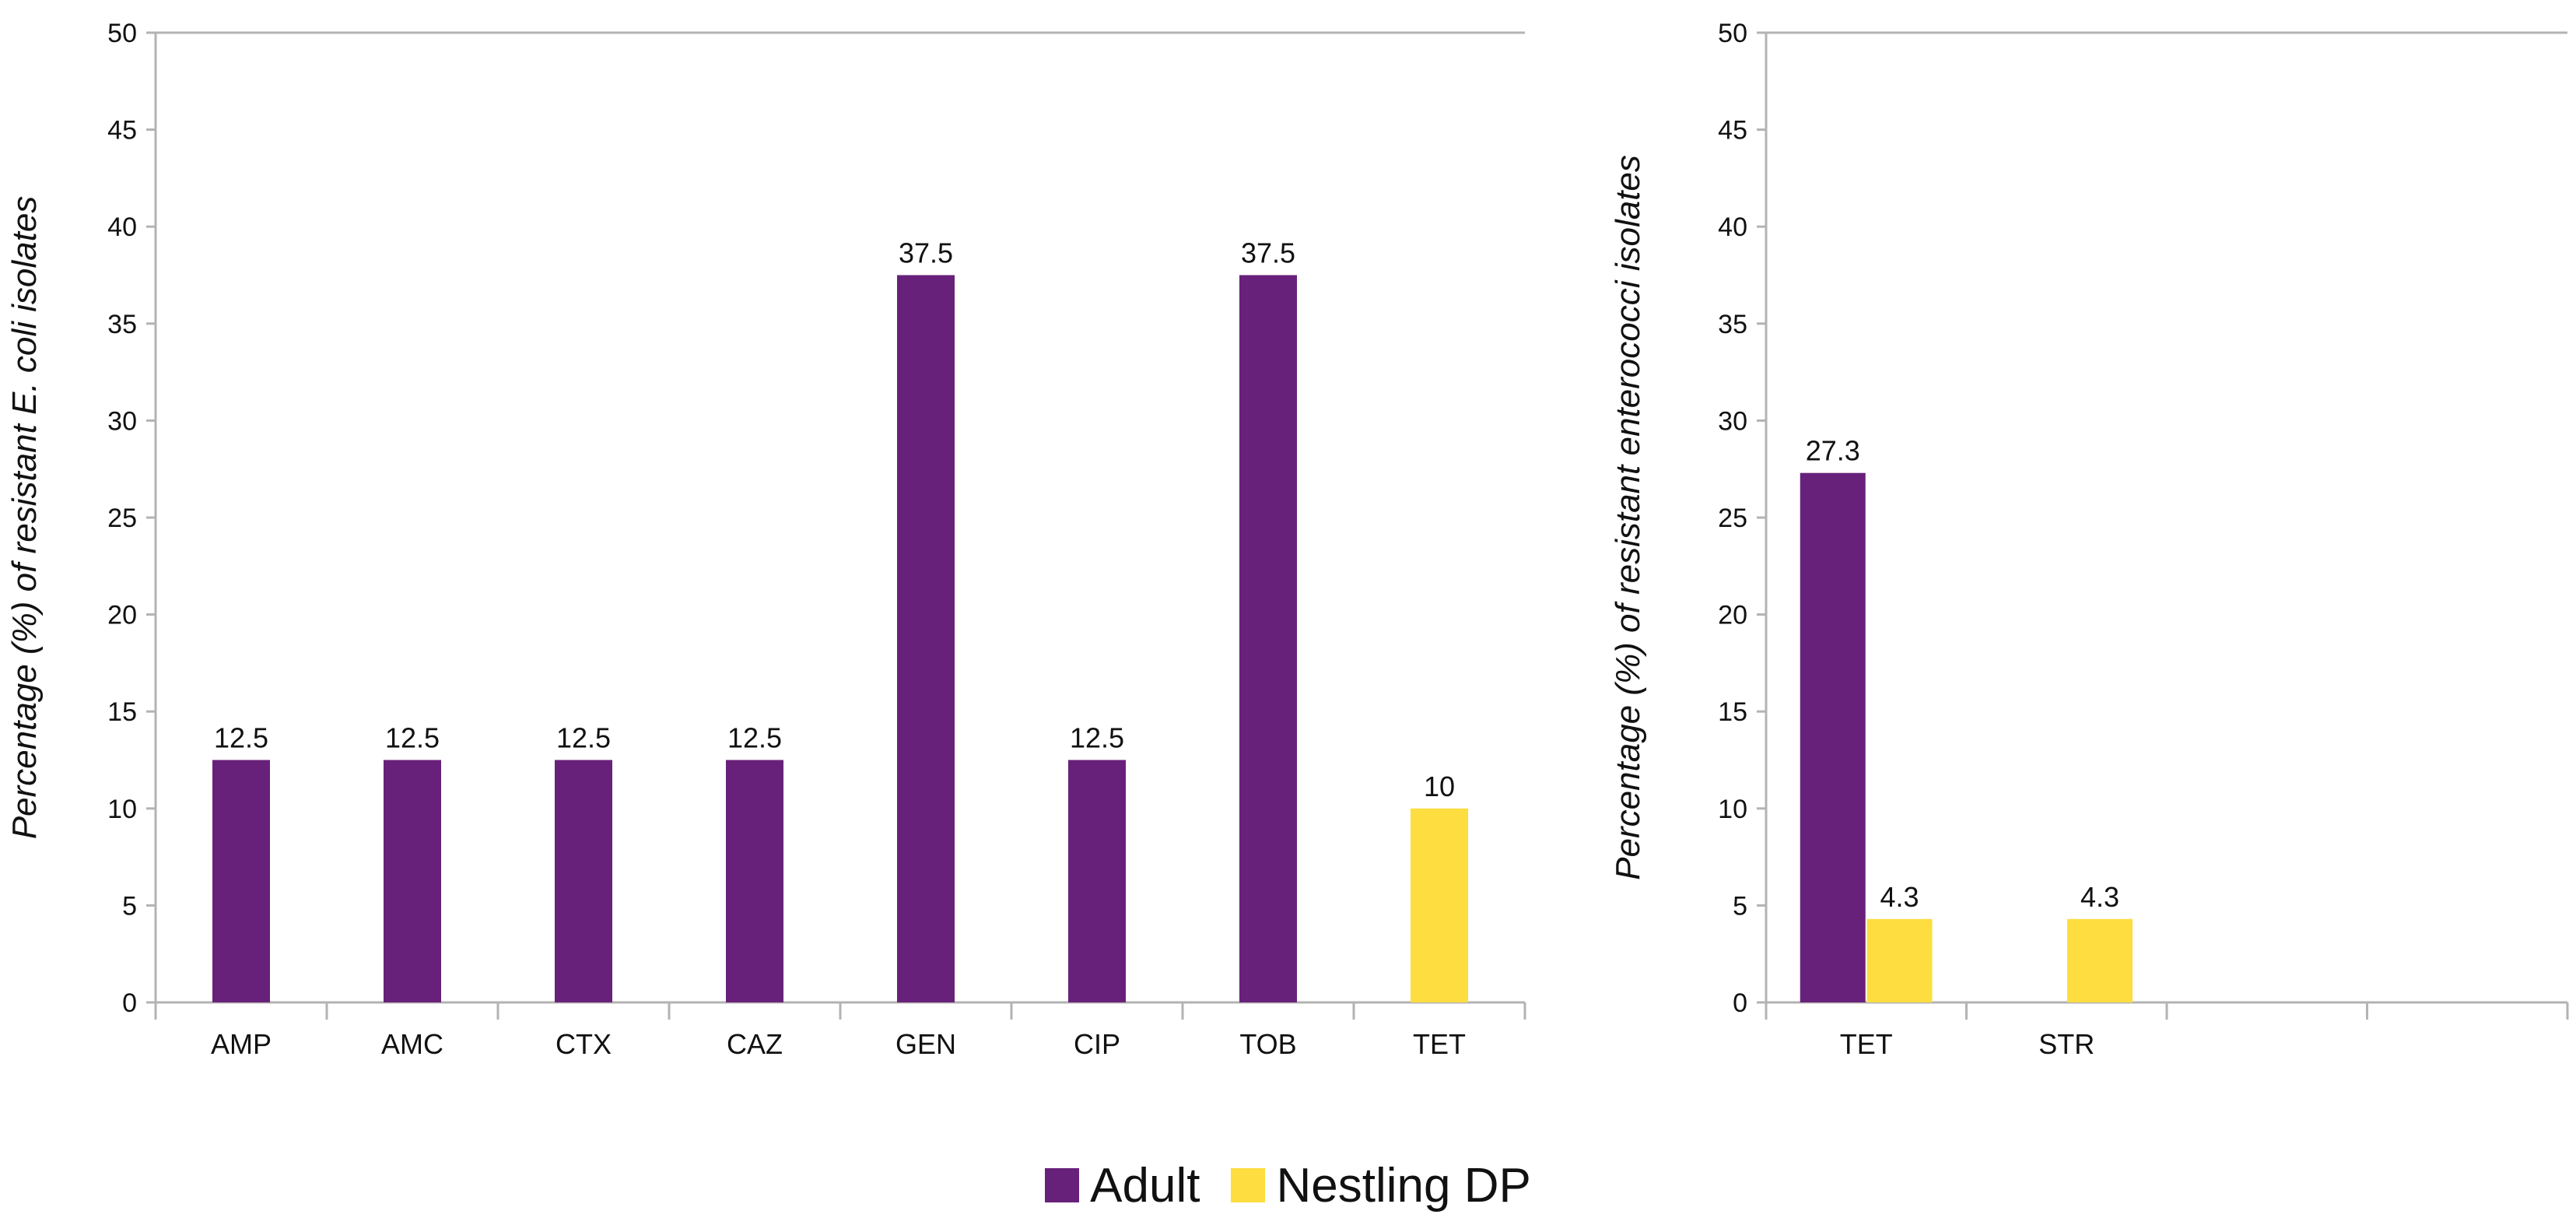 Image resolution: width=2576 pixels, height=1225 pixels. What do you see at coordinates (1097, 1044) in the screenshot?
I see `x-tick-label-cip: CIP` at bounding box center [1097, 1044].